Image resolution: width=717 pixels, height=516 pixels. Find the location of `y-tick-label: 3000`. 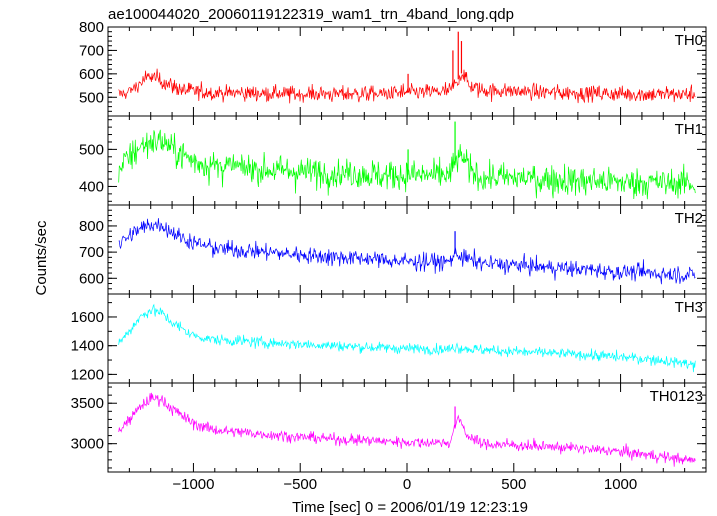

y-tick-label: 3000 is located at coordinates (87, 444).